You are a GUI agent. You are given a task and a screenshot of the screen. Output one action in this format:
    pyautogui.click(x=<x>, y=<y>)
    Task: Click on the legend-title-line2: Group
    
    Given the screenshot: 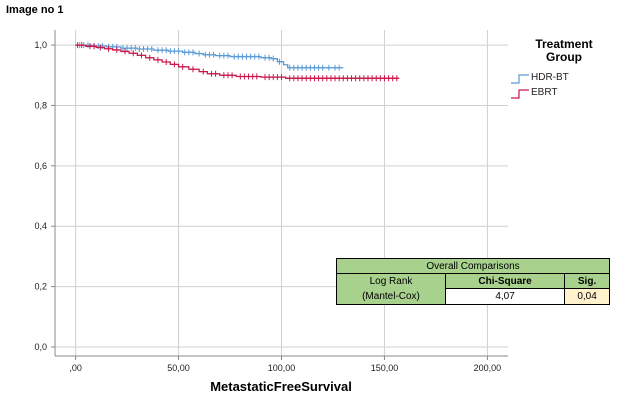 What is the action you would take?
    pyautogui.click(x=564, y=57)
    